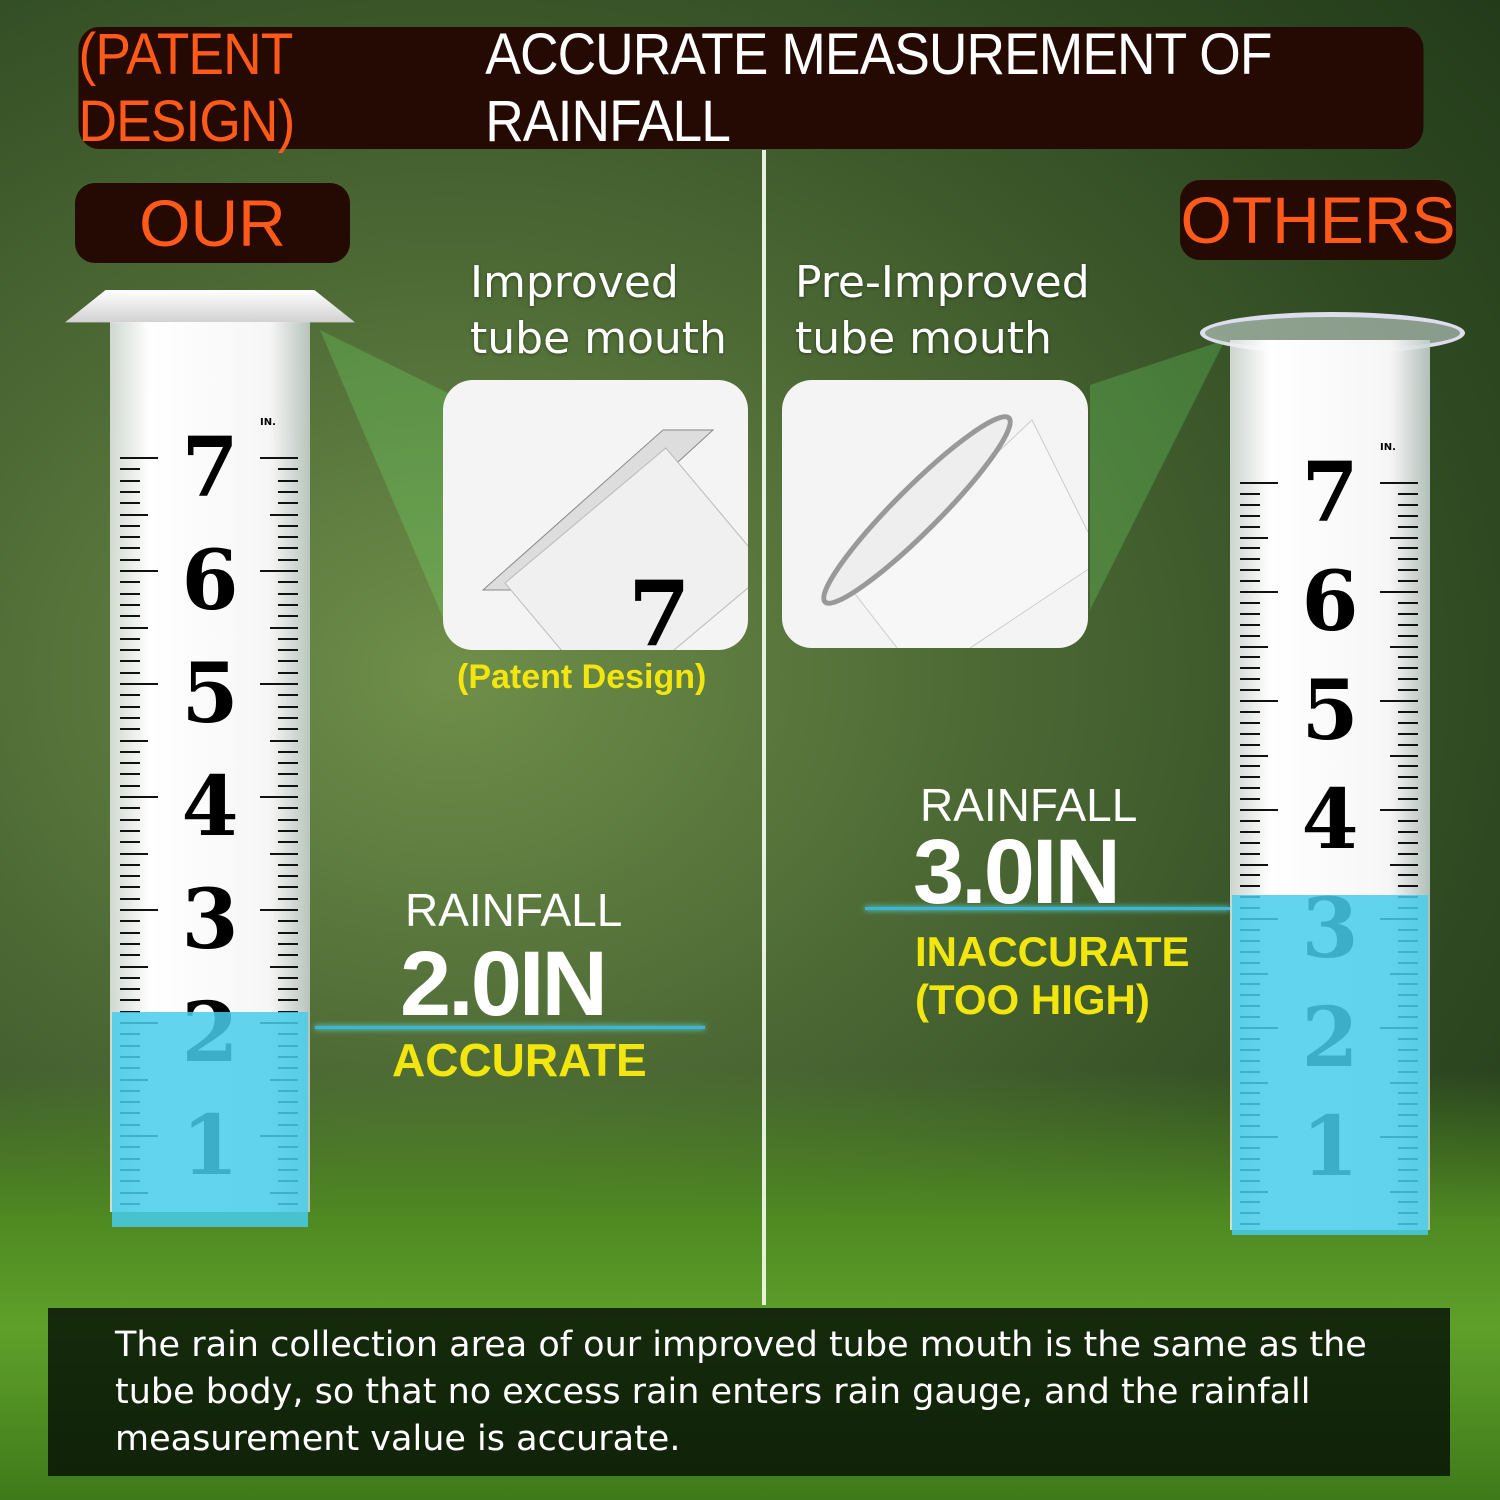 The image size is (1500, 1500). I want to click on pre-improved-mouth-closeup, so click(935, 514).